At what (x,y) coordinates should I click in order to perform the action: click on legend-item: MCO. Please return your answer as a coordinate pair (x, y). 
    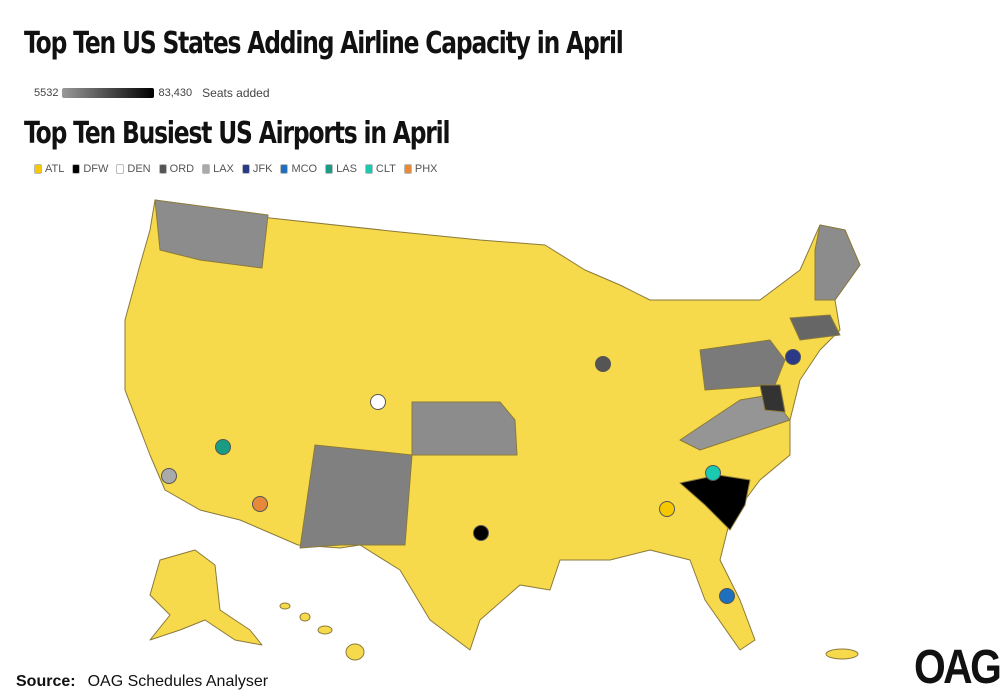
    Looking at the image, I should click on (298, 169).